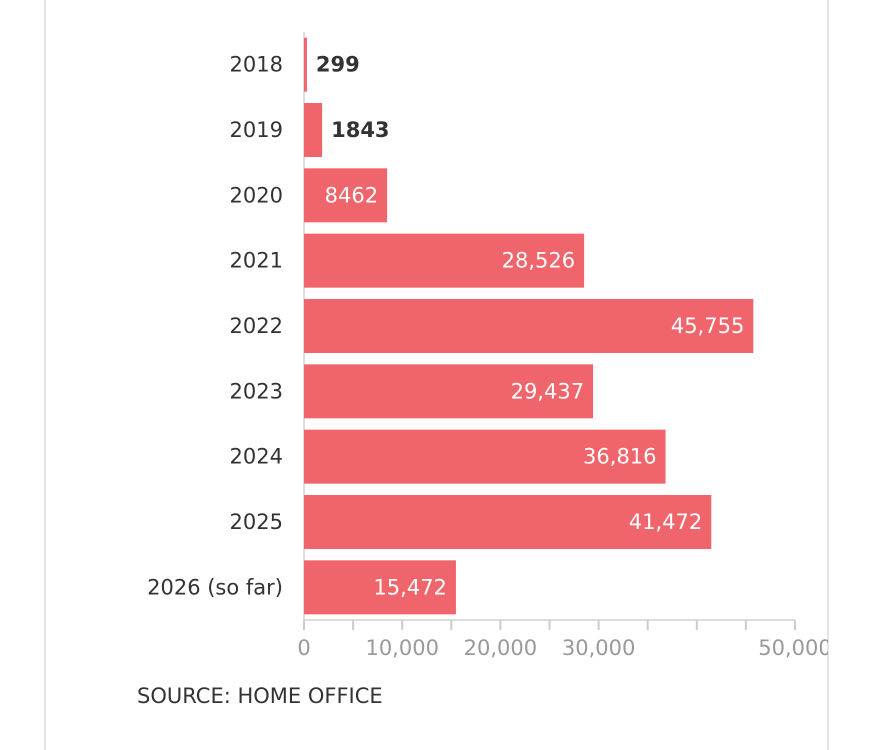 The height and width of the screenshot is (750, 872). What do you see at coordinates (409, 587) in the screenshot?
I see `value-label: 15,472` at bounding box center [409, 587].